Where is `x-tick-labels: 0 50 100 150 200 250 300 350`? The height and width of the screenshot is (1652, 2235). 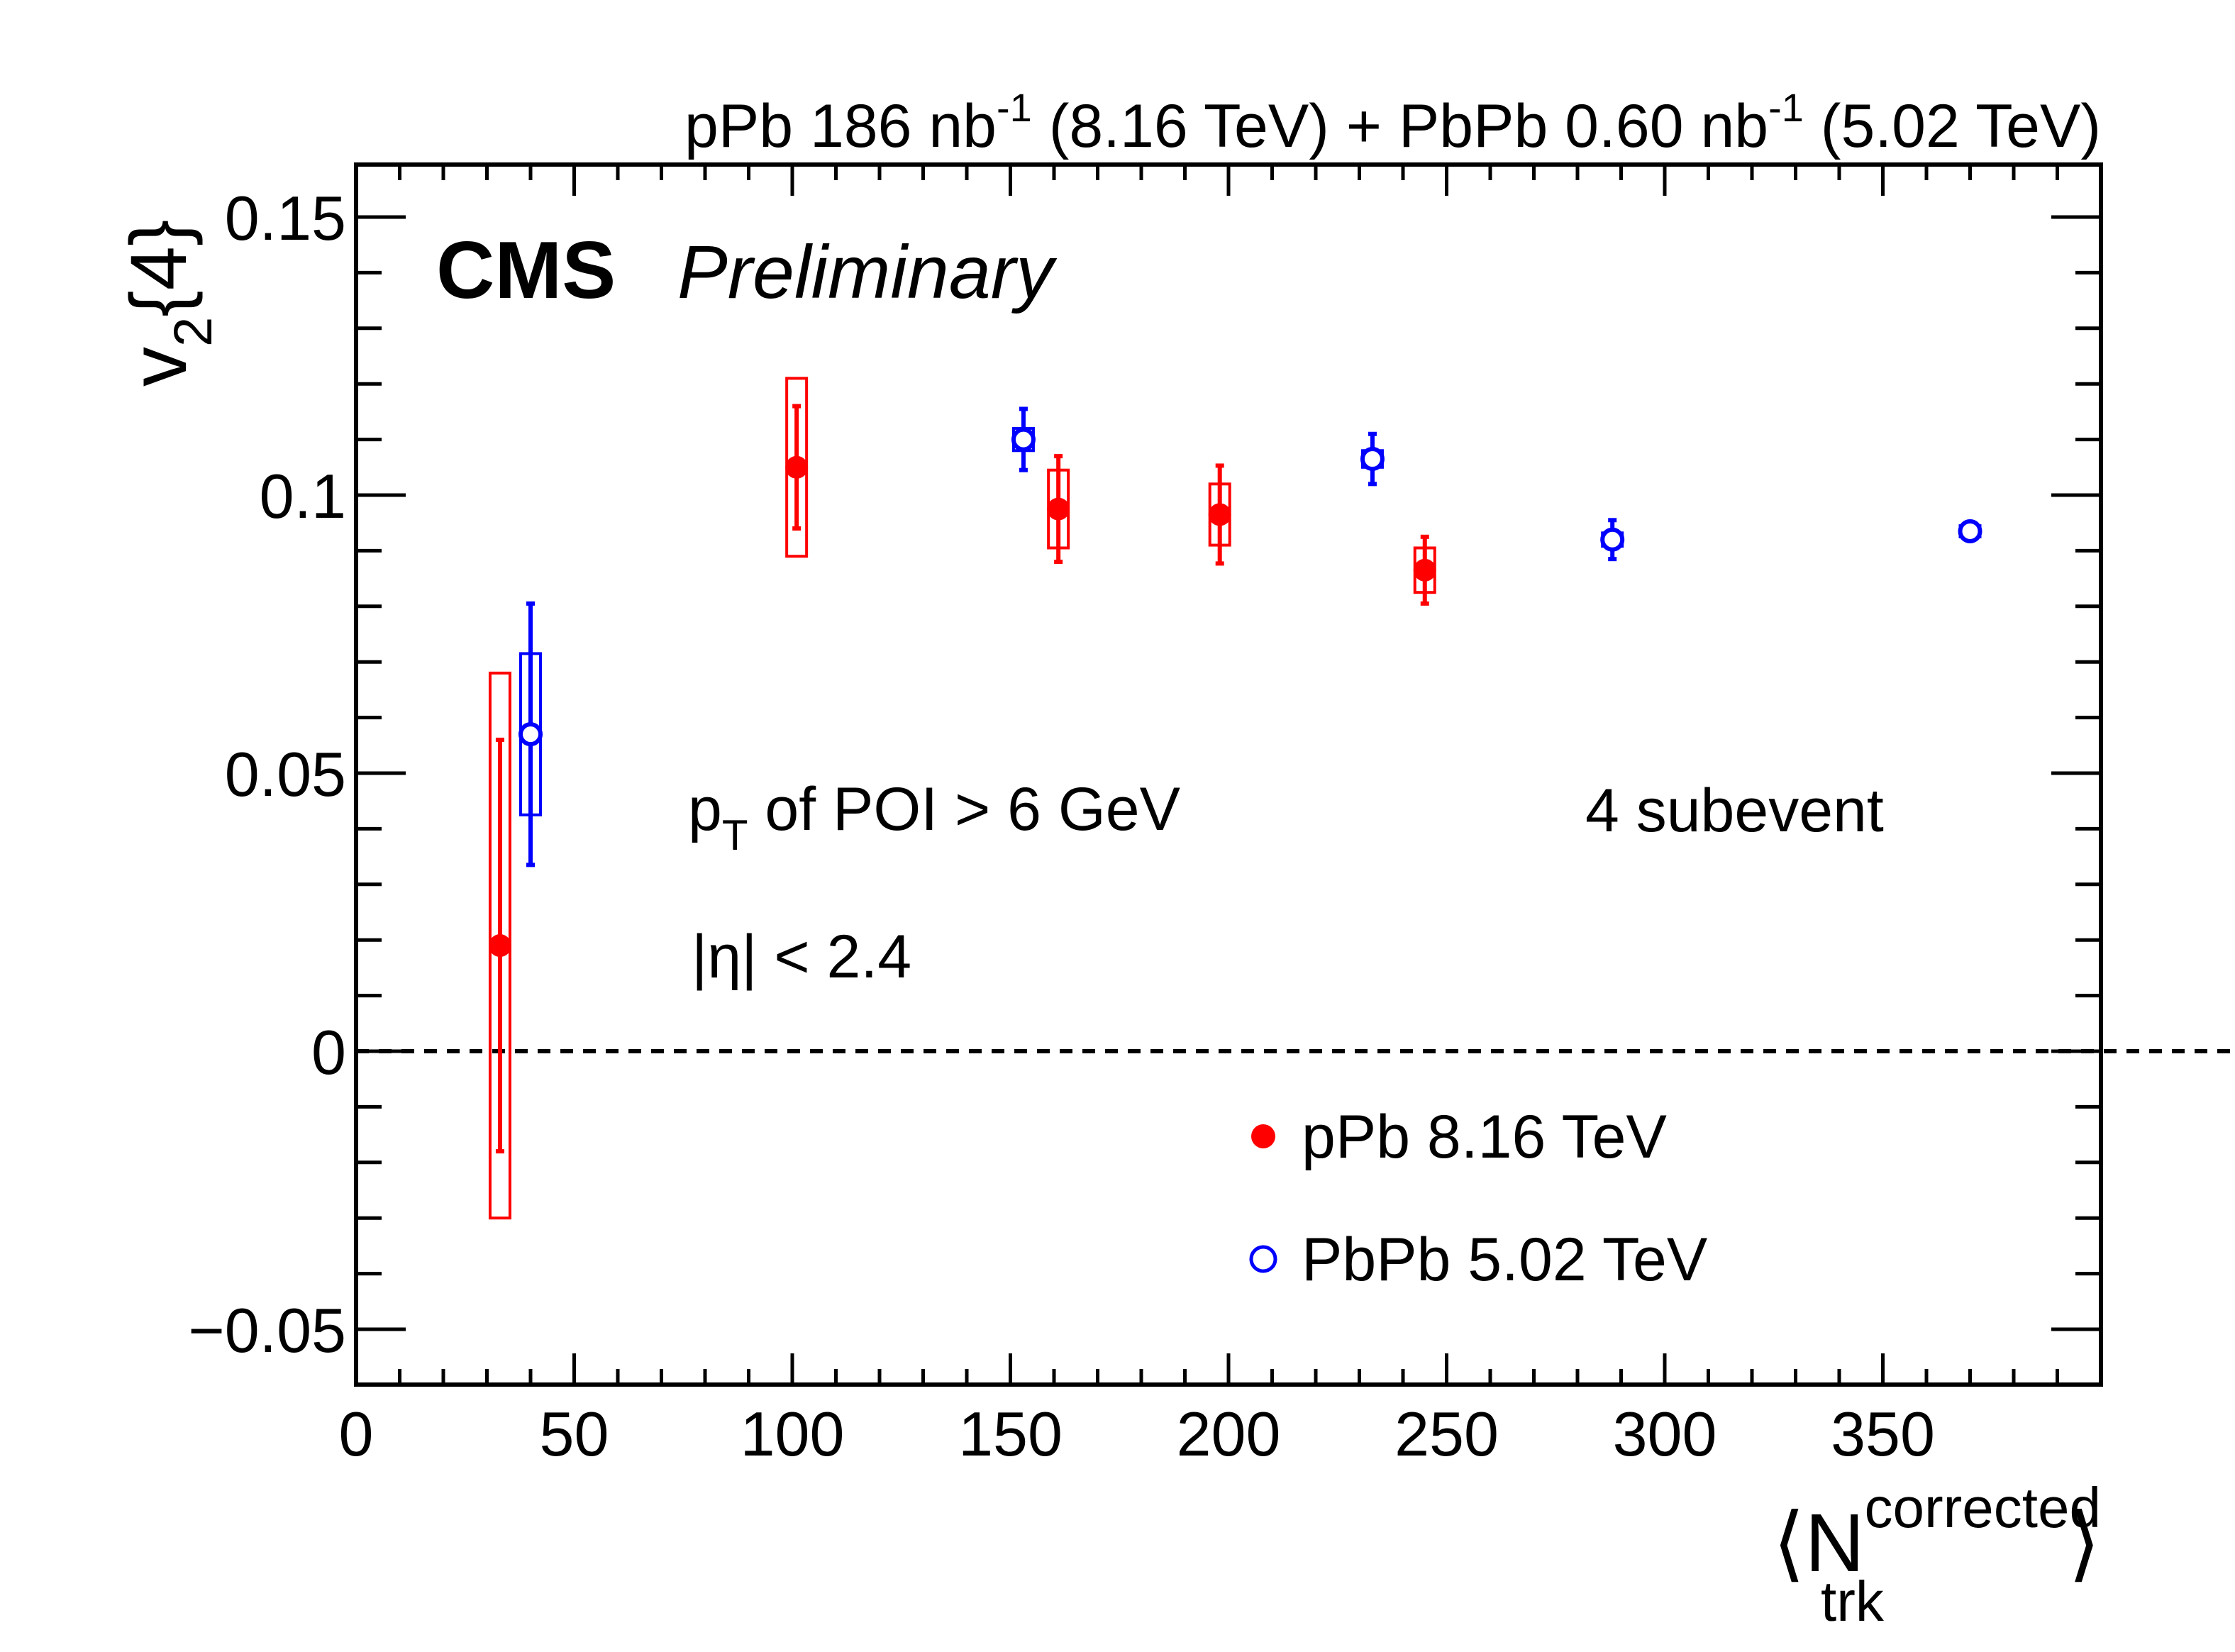
x-tick-labels: 0 50 100 150 200 250 300 350 is located at coordinates (1137, 1434).